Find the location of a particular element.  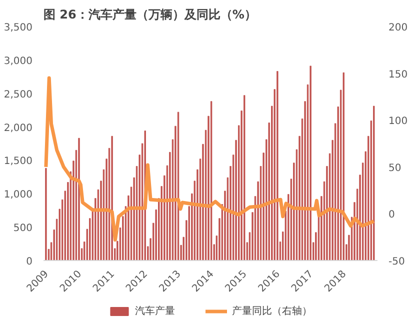

y-tick-label: 1,000 is located at coordinates (18, 195).